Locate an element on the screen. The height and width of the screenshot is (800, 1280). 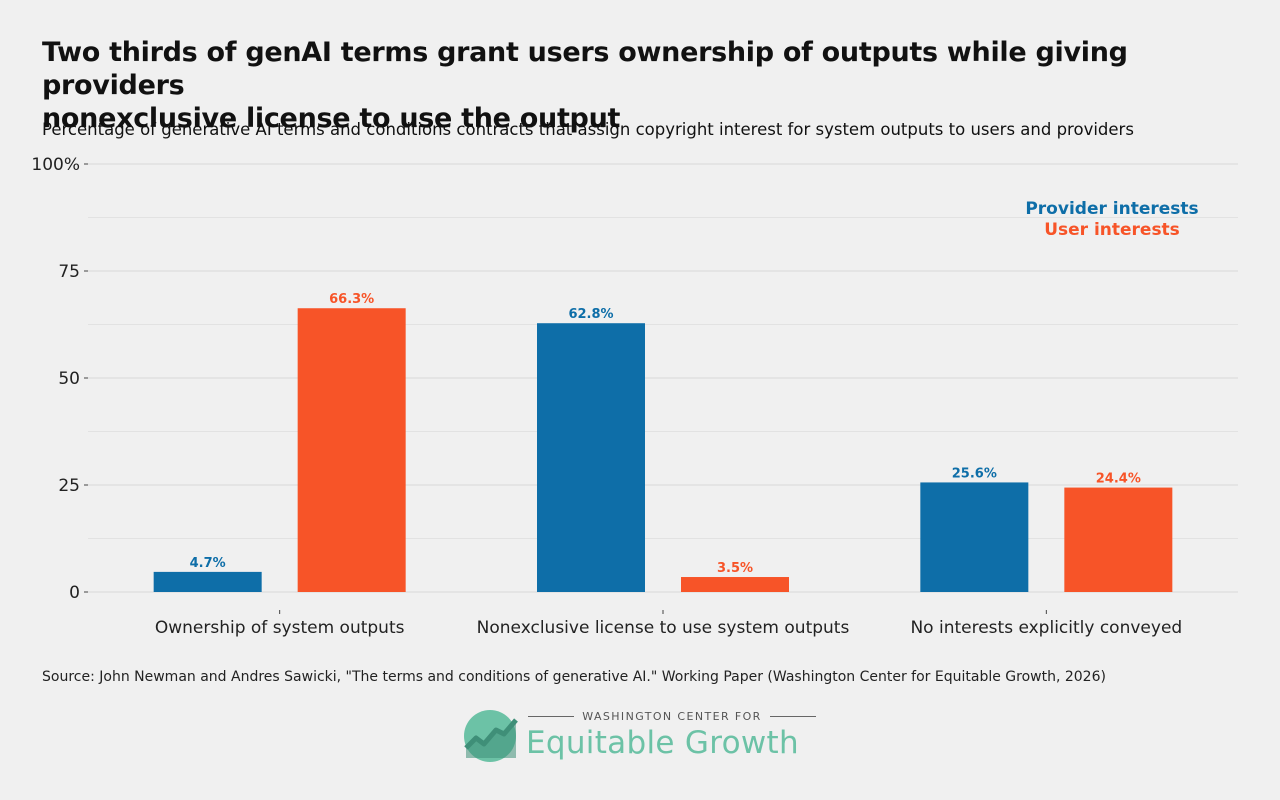
data-label: 3.5% is located at coordinates (735, 568).